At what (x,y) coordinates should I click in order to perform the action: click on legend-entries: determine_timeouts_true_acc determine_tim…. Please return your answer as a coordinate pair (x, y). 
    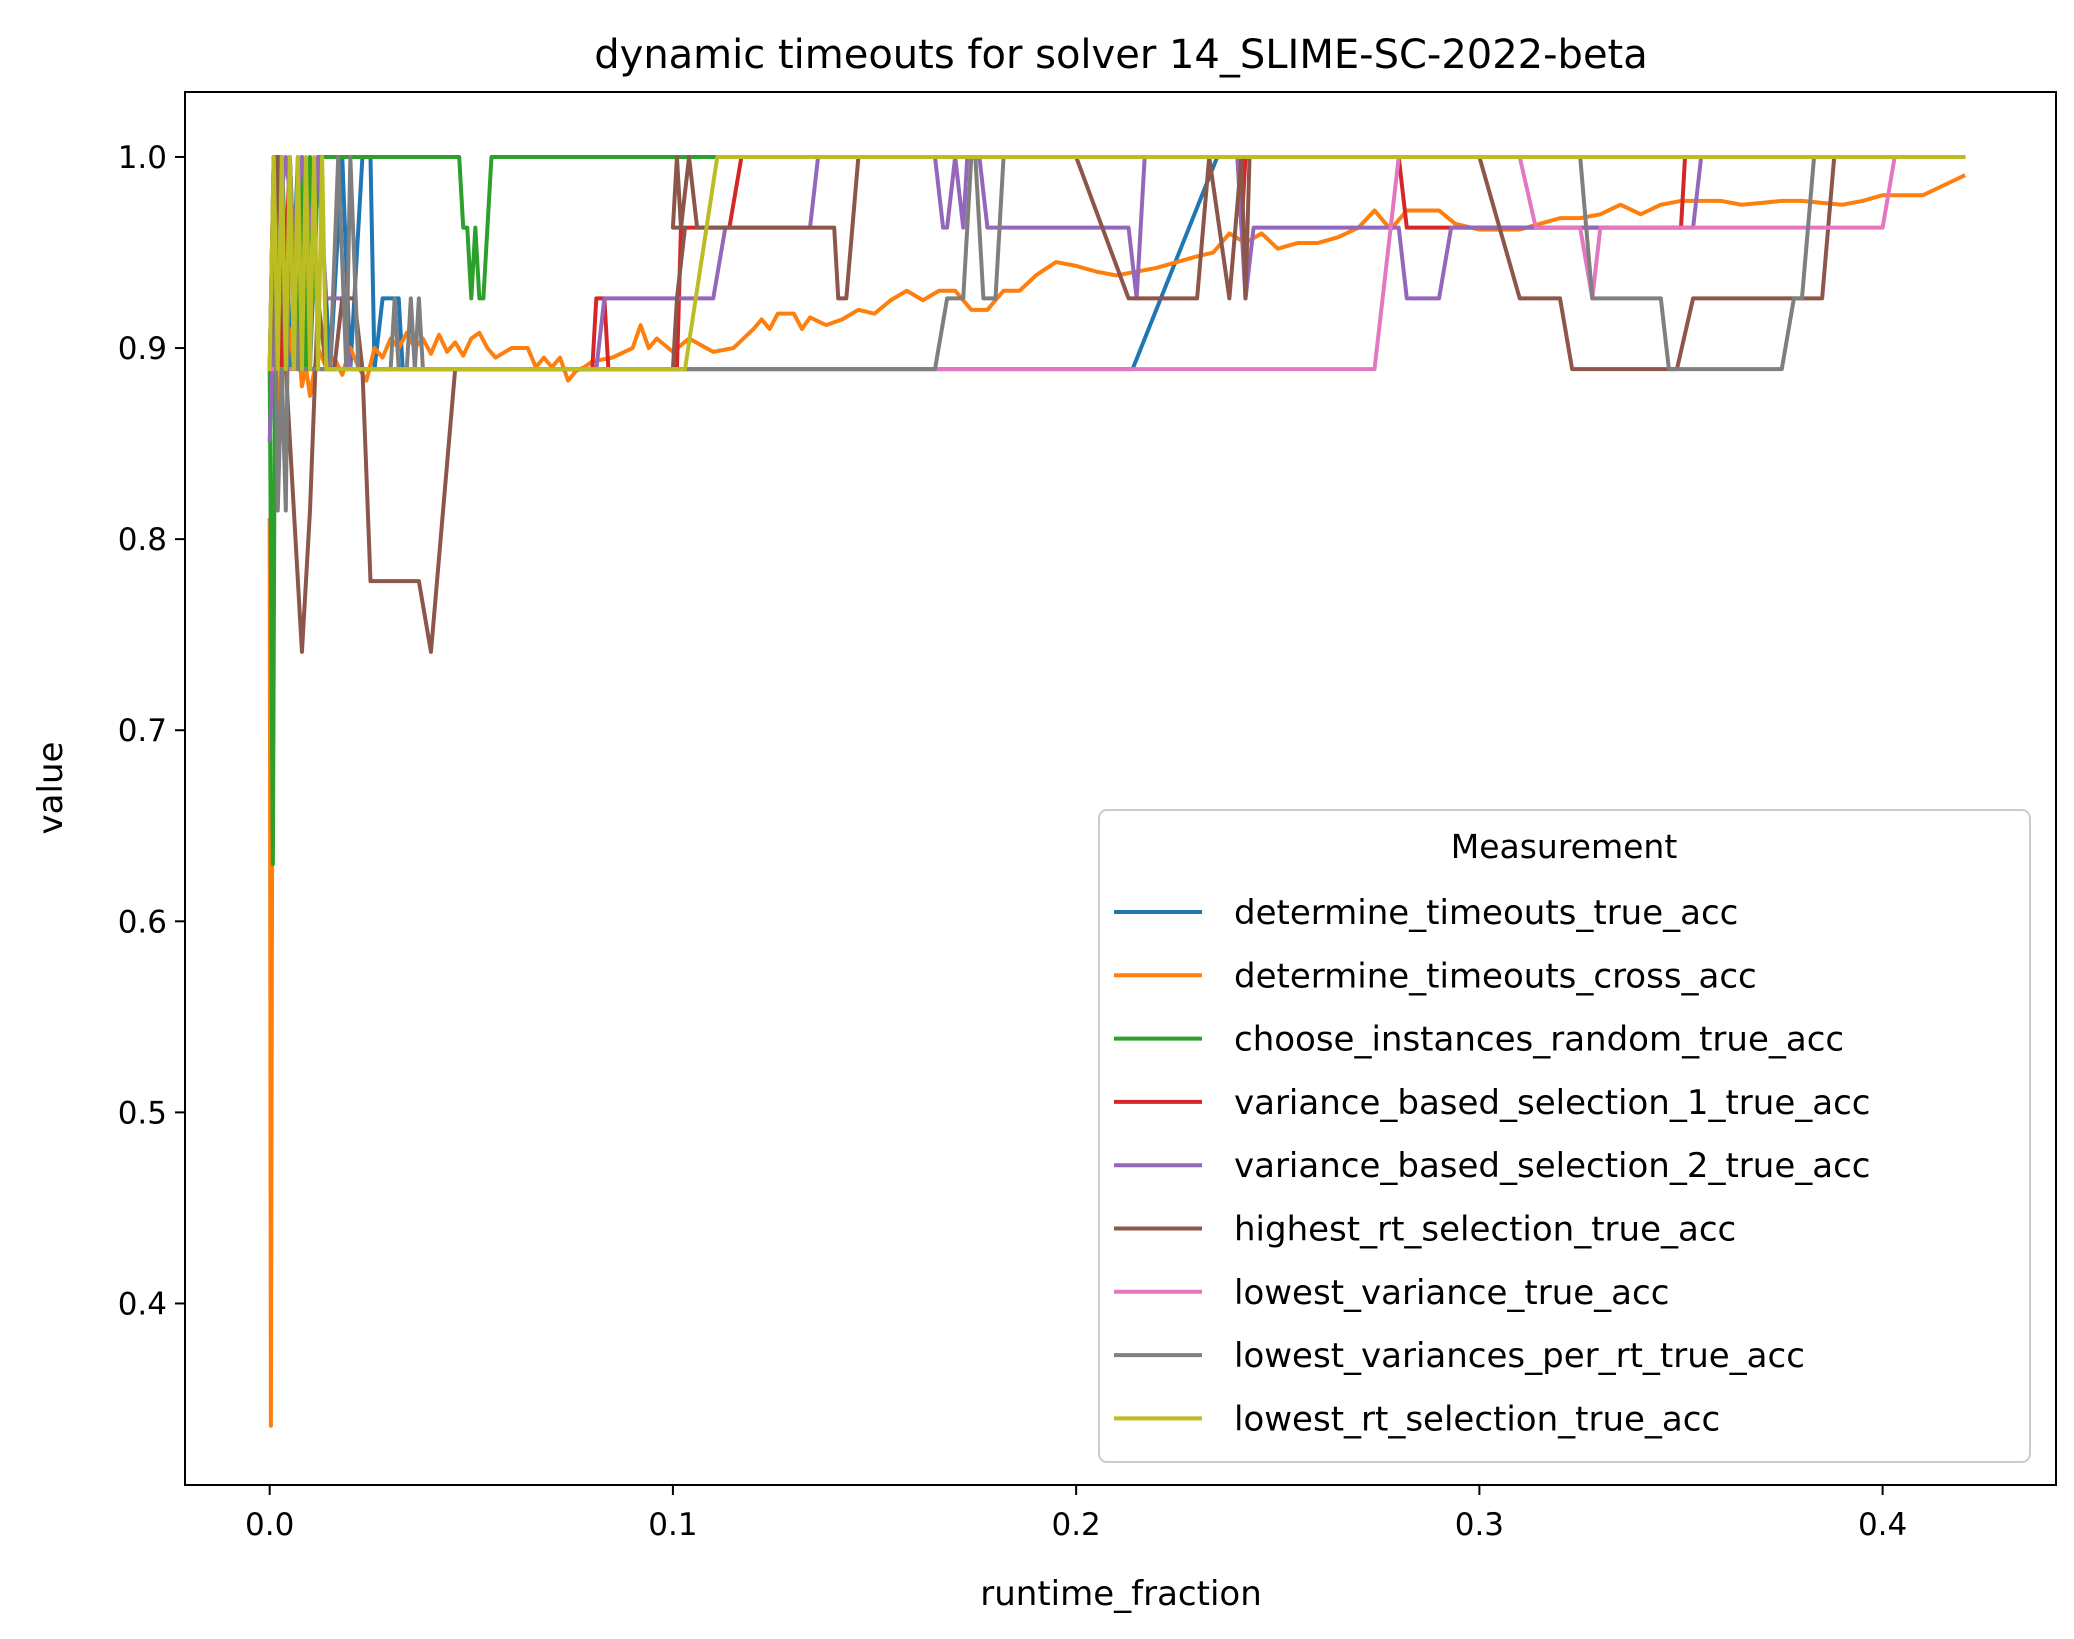
    Looking at the image, I should click on (1492, 1166).